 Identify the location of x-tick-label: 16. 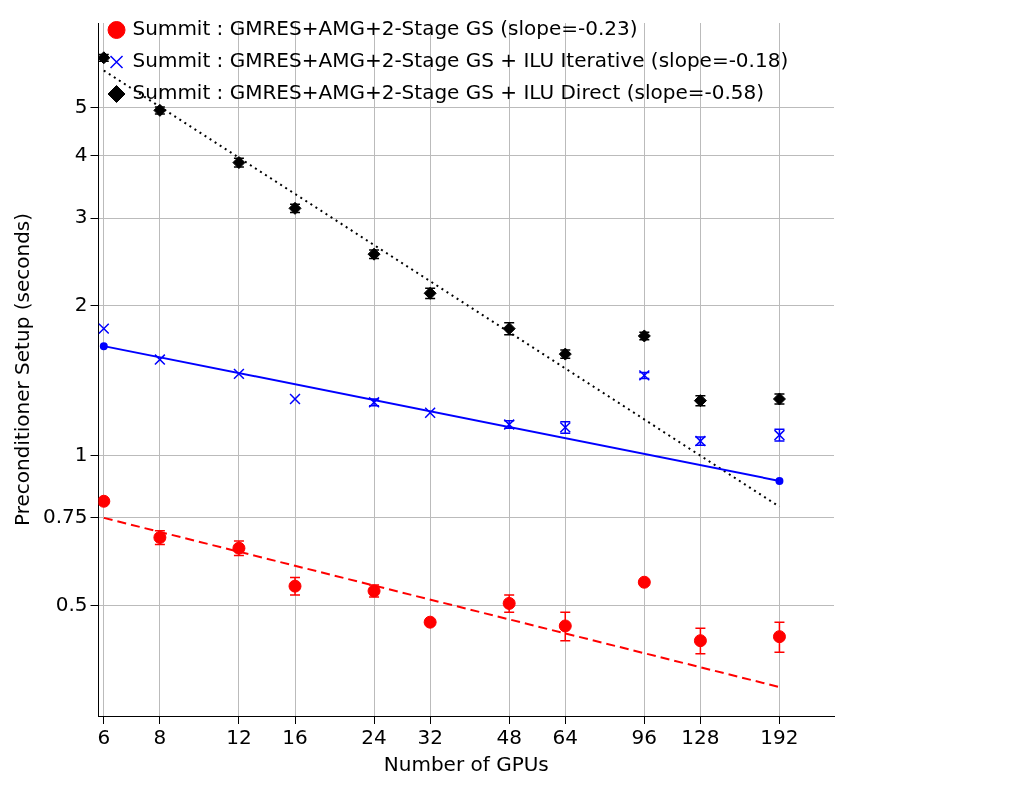
(295, 737).